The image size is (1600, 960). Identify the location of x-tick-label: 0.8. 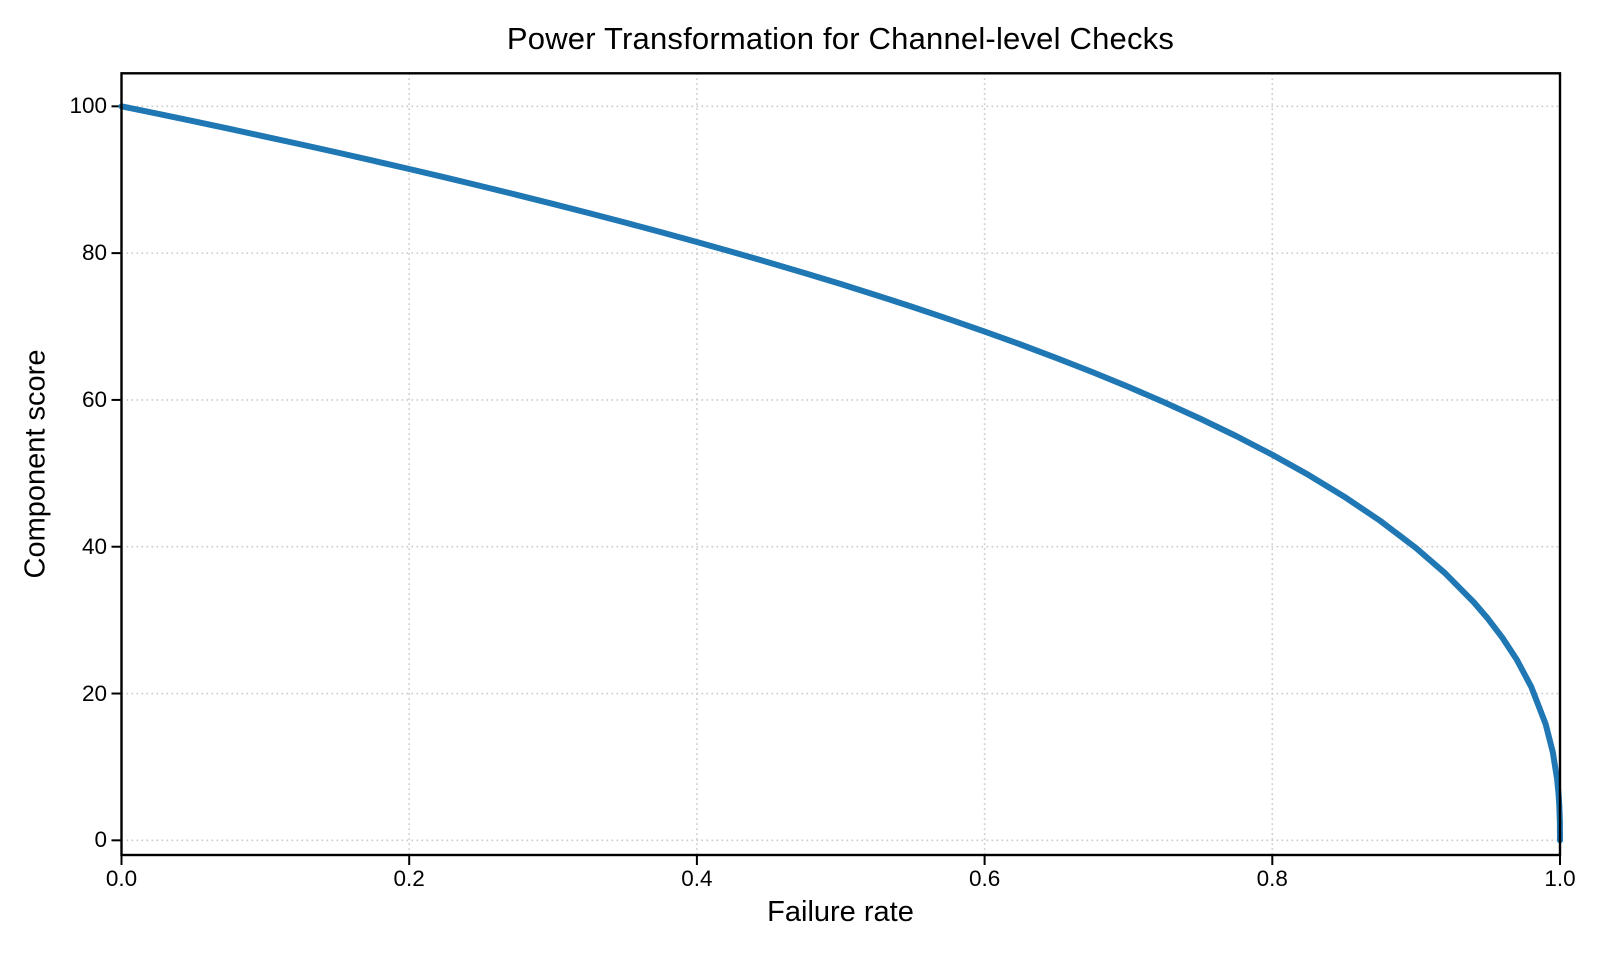
(1272, 878).